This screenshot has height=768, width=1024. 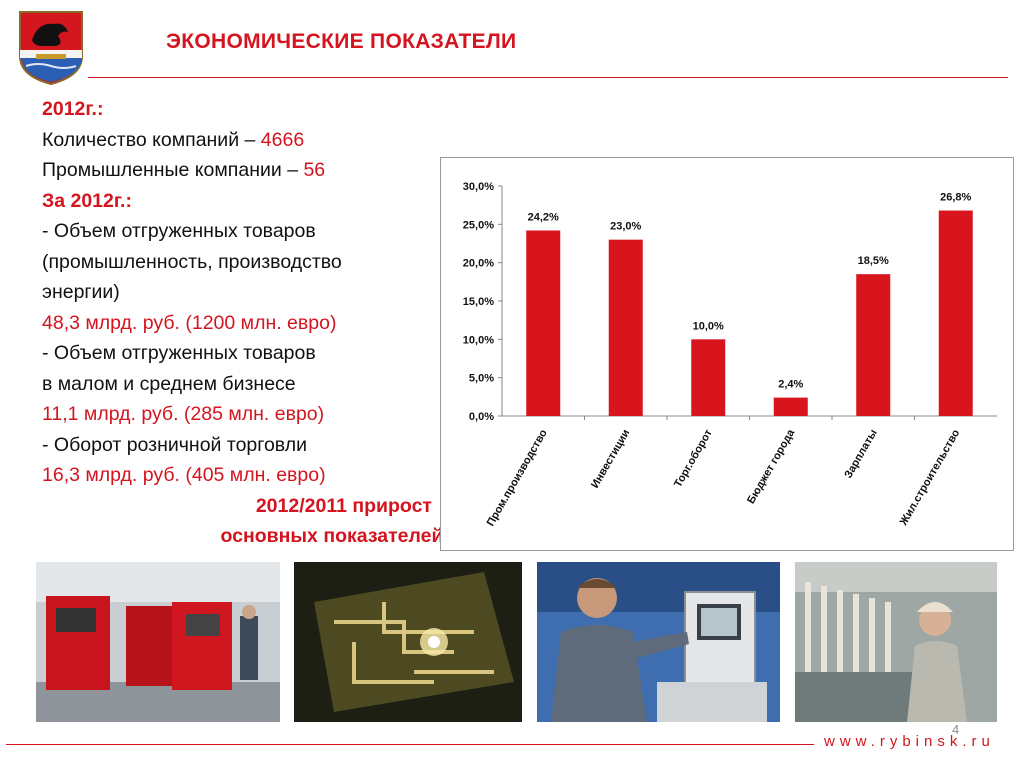 What do you see at coordinates (87, 200) in the screenshot?
I see `period-heading: За 2012г.:` at bounding box center [87, 200].